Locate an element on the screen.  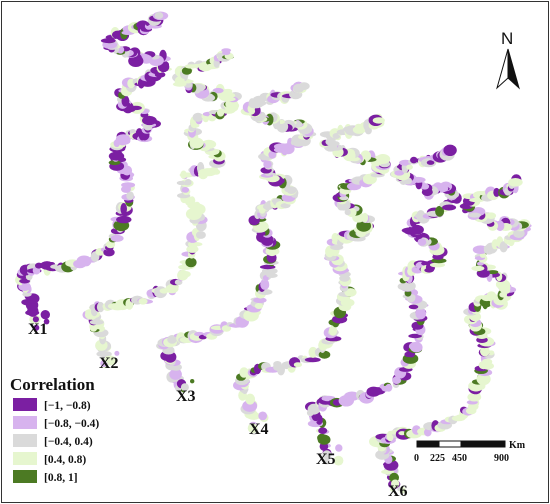
scale-tick-450: 450 is located at coordinates (459, 458).